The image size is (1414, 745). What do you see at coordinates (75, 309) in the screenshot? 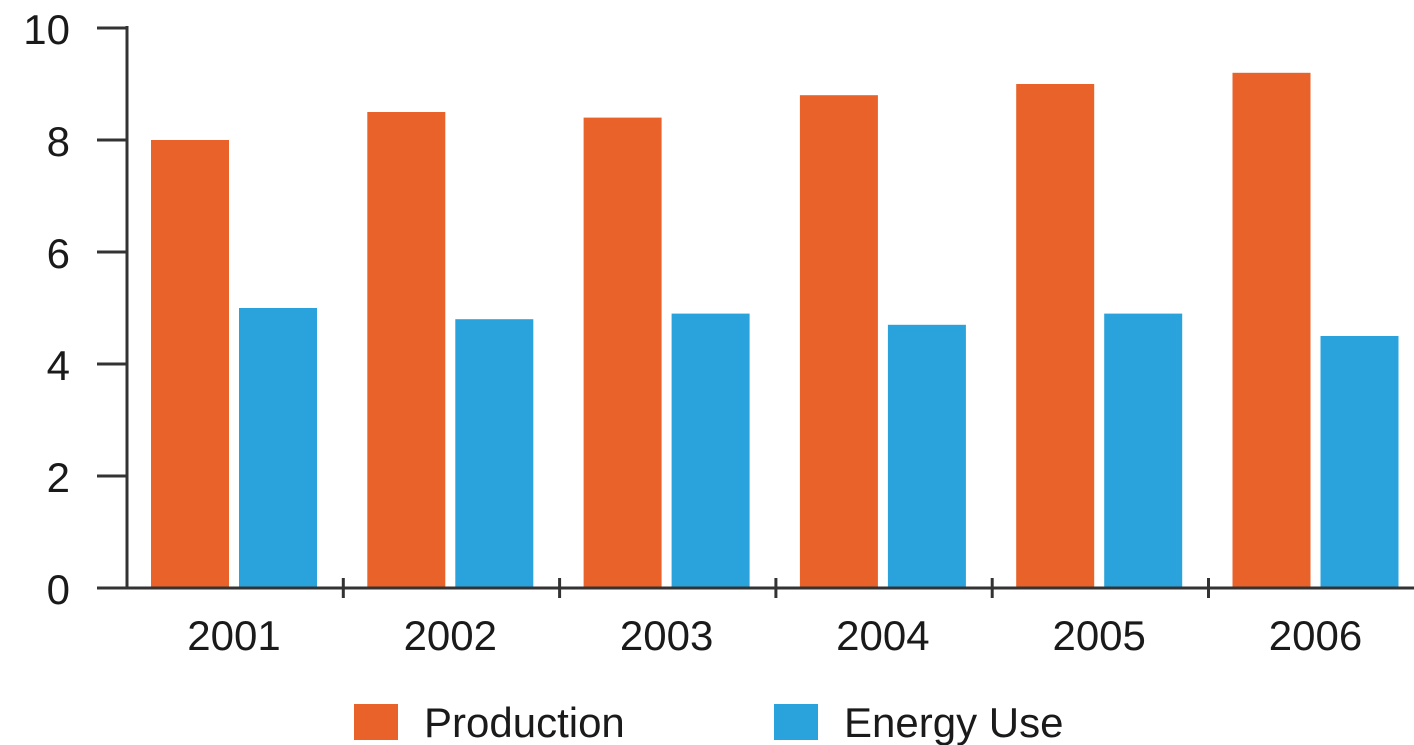
I see `y-axis-ticks: 0 2 4 6 8 10` at bounding box center [75, 309].